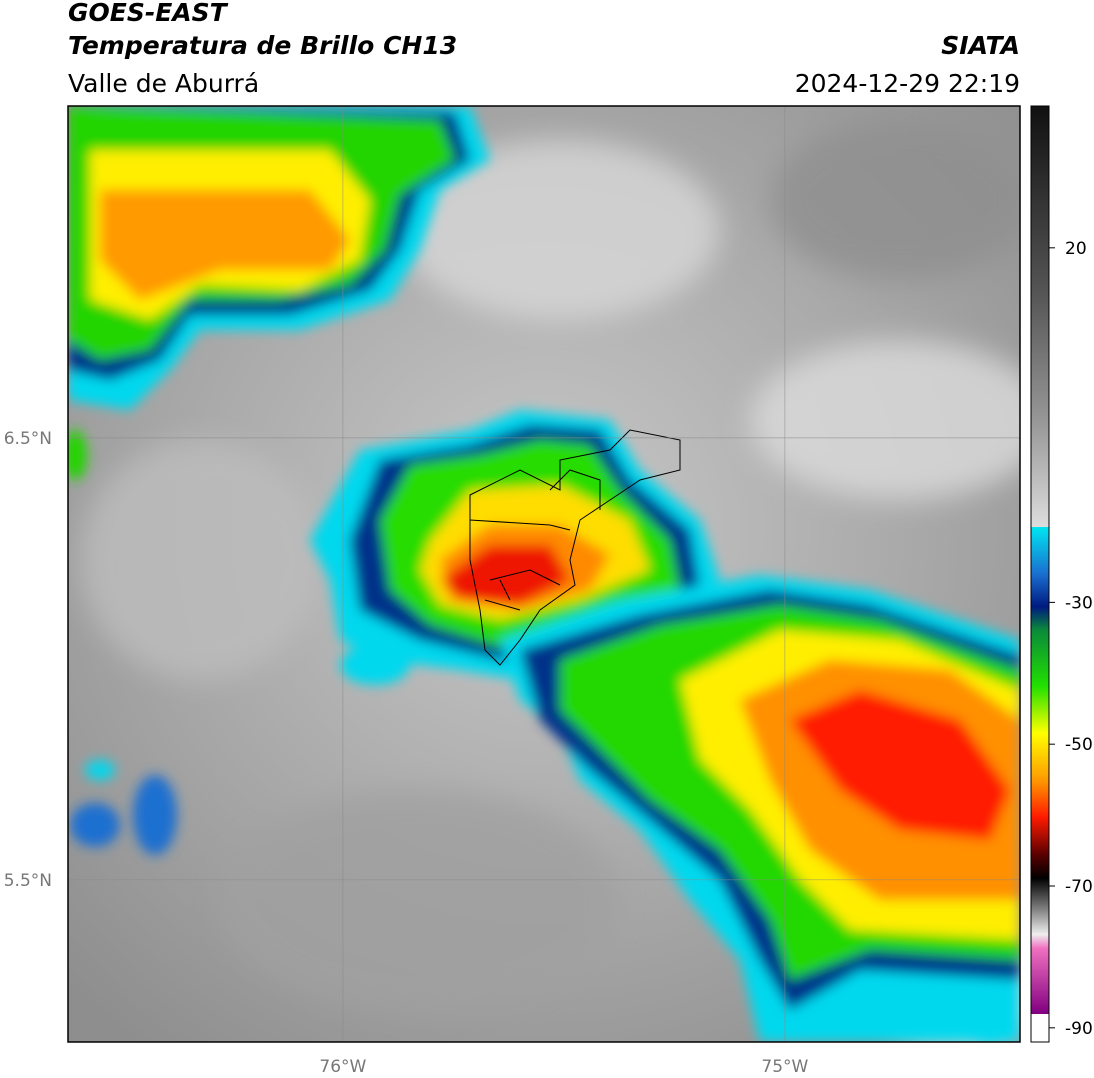 The width and height of the screenshot is (1094, 1078). Describe the element at coordinates (1079, 745) in the screenshot. I see `colorbar-tick-label: -50` at that location.